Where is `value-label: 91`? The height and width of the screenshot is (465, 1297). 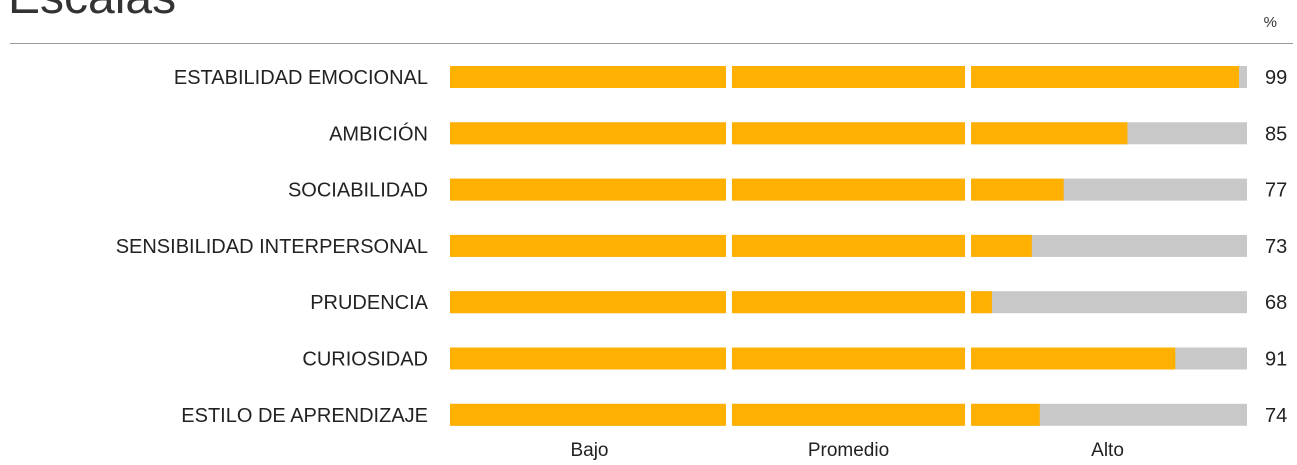 value-label: 91 is located at coordinates (1276, 360).